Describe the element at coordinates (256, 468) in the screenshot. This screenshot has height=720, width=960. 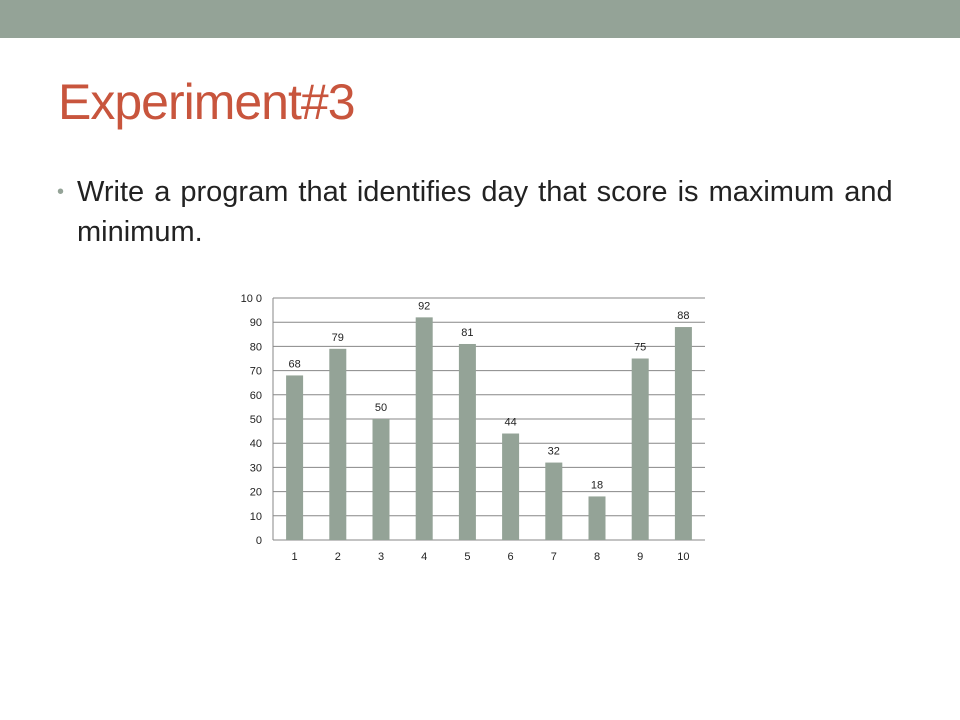
I see `y-tick-label: 30` at that location.